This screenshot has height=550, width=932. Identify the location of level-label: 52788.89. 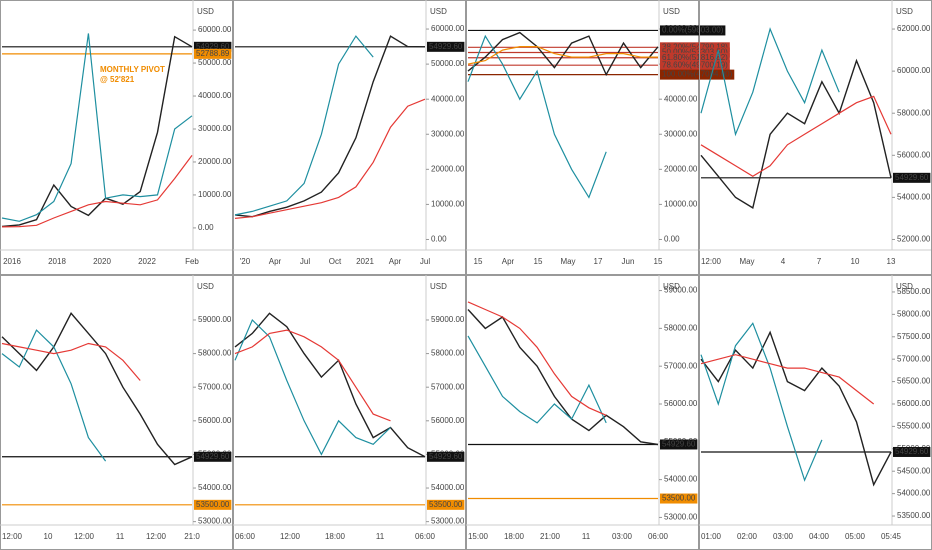
(213, 53).